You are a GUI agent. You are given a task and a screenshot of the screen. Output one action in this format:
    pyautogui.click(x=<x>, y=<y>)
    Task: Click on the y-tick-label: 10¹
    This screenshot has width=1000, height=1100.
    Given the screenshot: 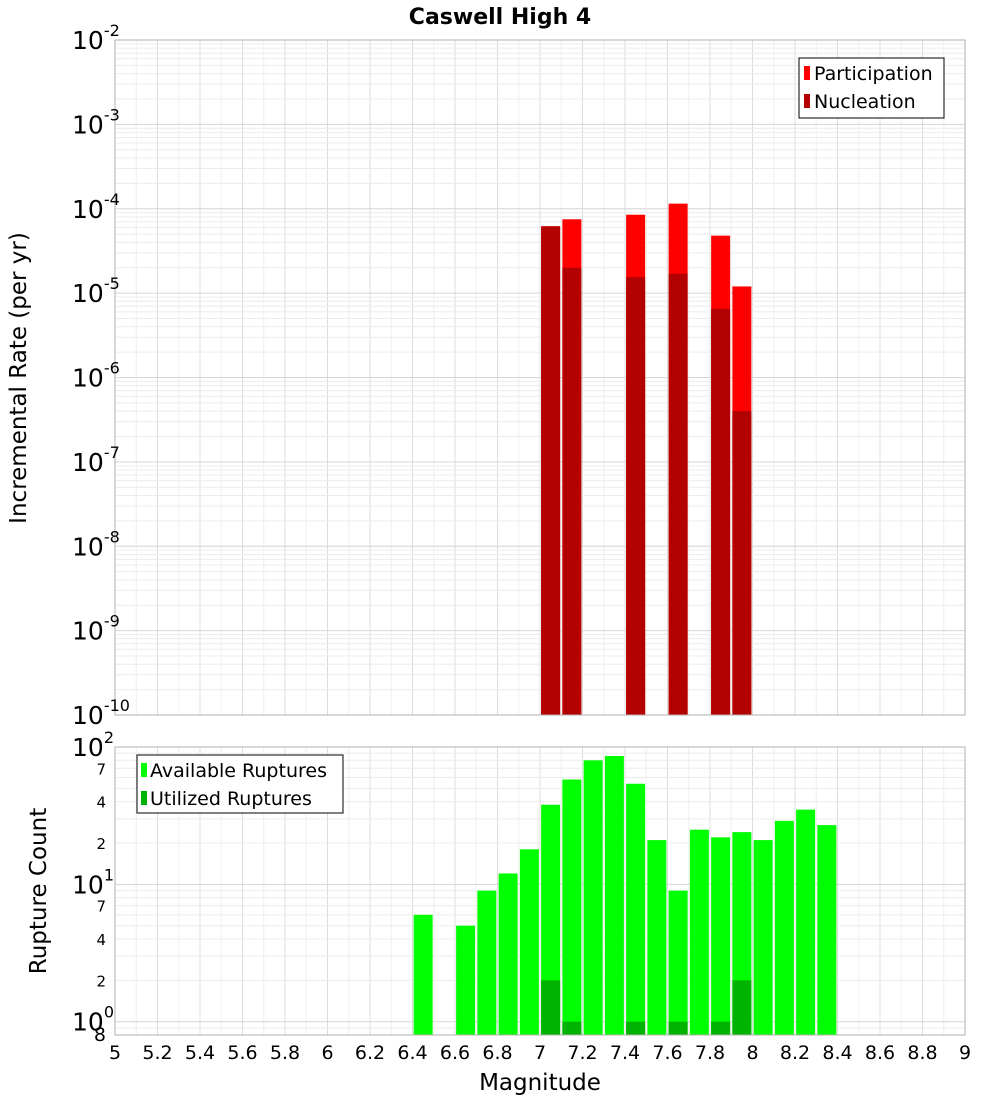 What is the action you would take?
    pyautogui.click(x=93, y=882)
    